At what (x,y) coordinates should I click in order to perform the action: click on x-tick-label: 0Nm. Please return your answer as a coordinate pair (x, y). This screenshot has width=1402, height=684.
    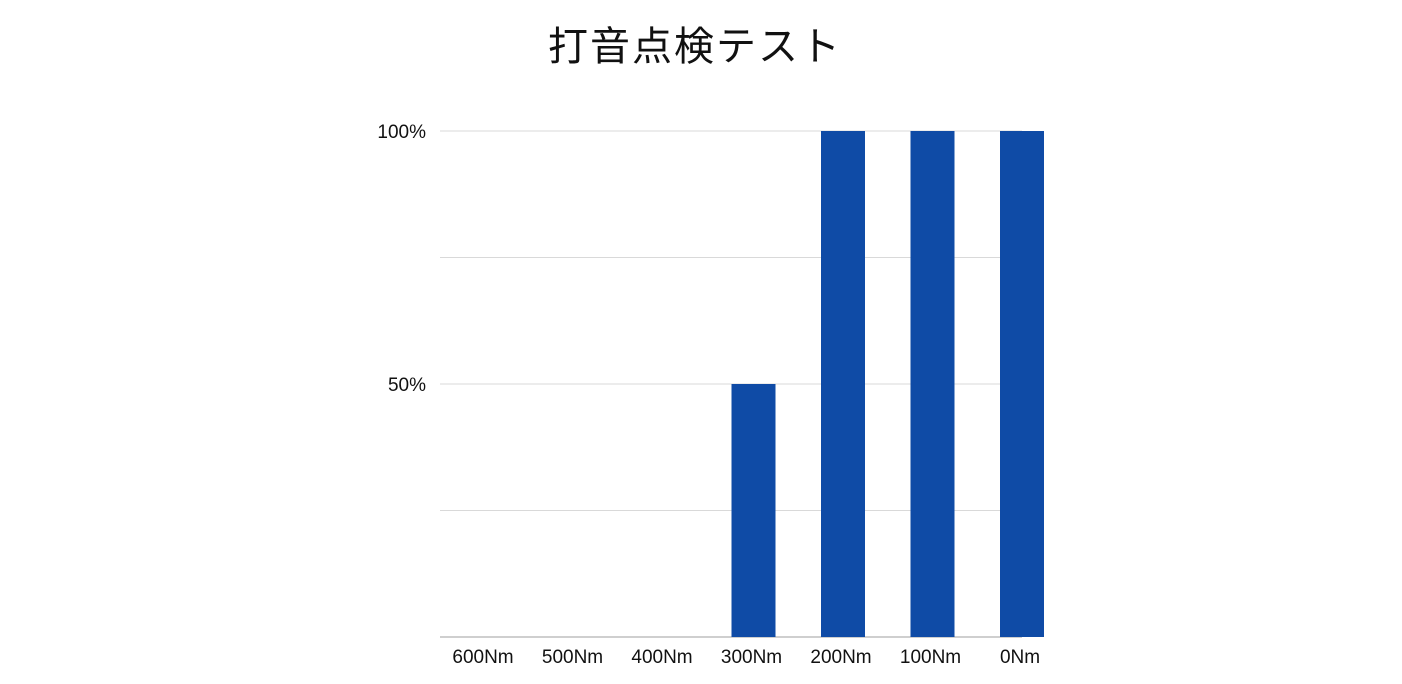
    Looking at the image, I should click on (1020, 657).